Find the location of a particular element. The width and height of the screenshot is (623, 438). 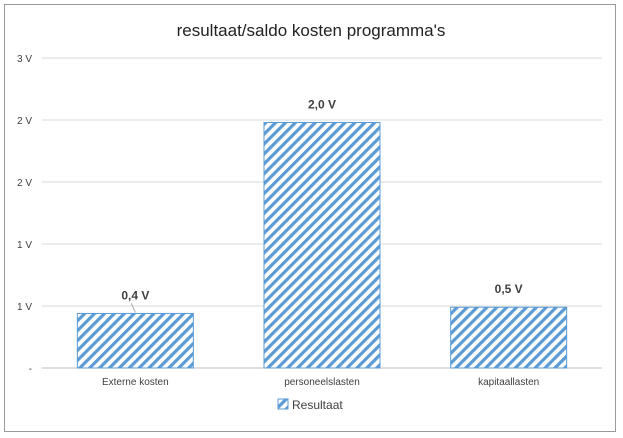

chart-title: resultaat/saldo kosten programma's is located at coordinates (311, 30).